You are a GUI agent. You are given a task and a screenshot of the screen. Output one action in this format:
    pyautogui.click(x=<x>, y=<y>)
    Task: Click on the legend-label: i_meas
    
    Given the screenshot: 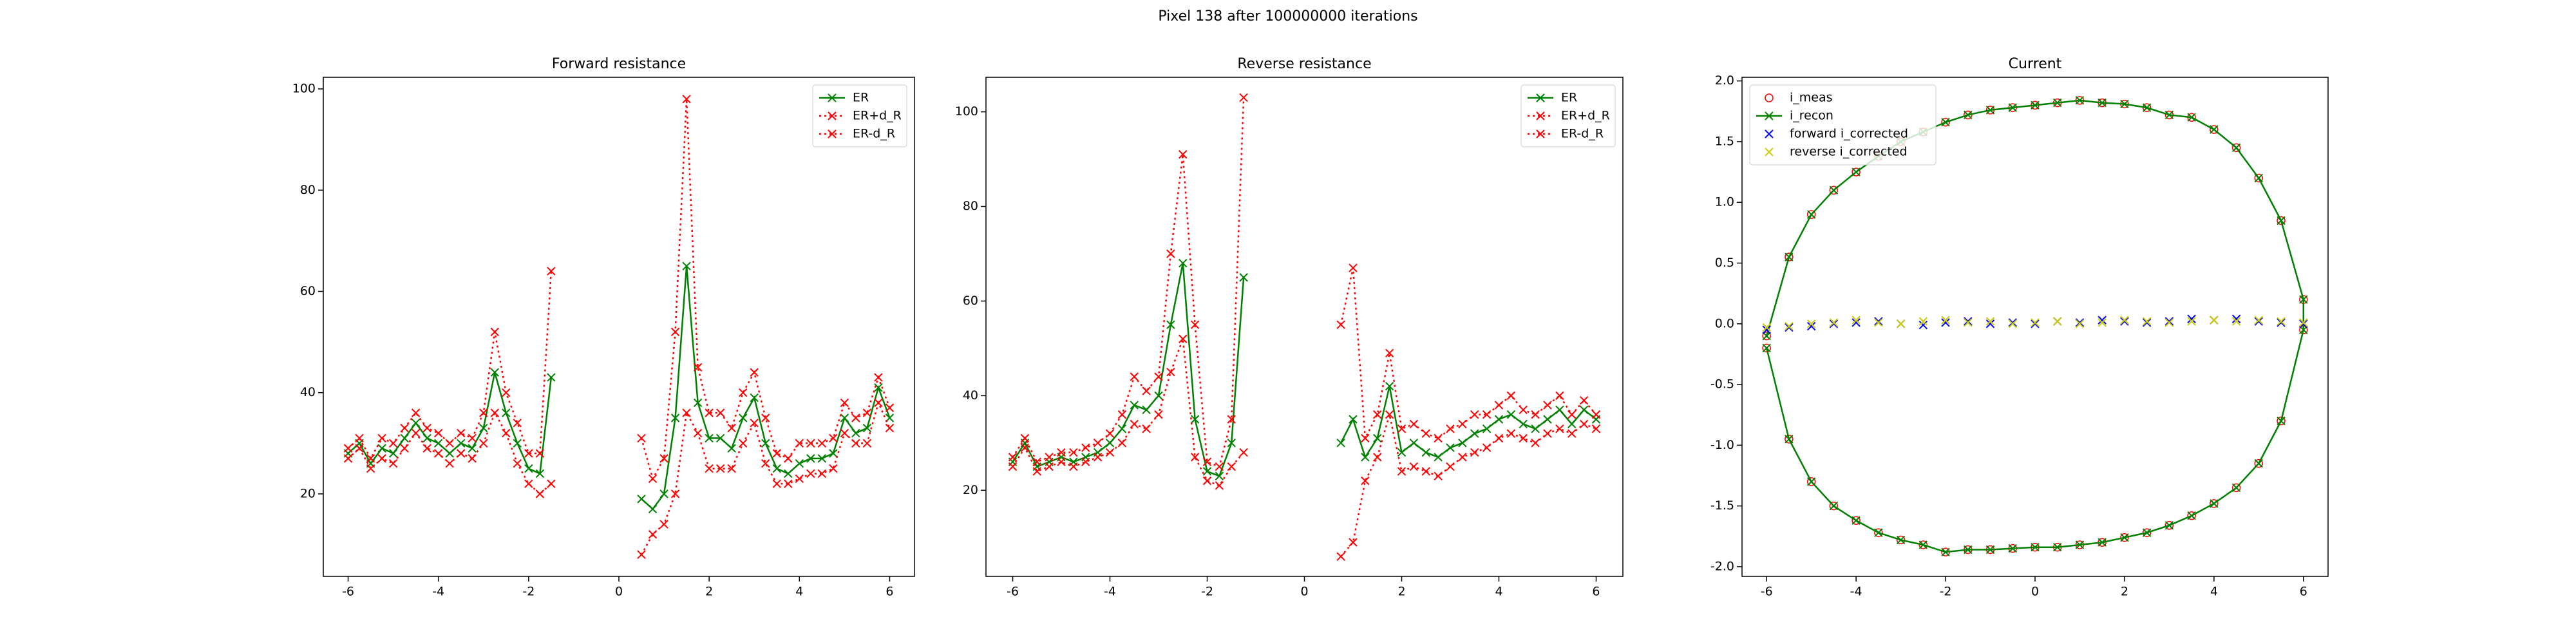 What is the action you would take?
    pyautogui.click(x=1812, y=98)
    